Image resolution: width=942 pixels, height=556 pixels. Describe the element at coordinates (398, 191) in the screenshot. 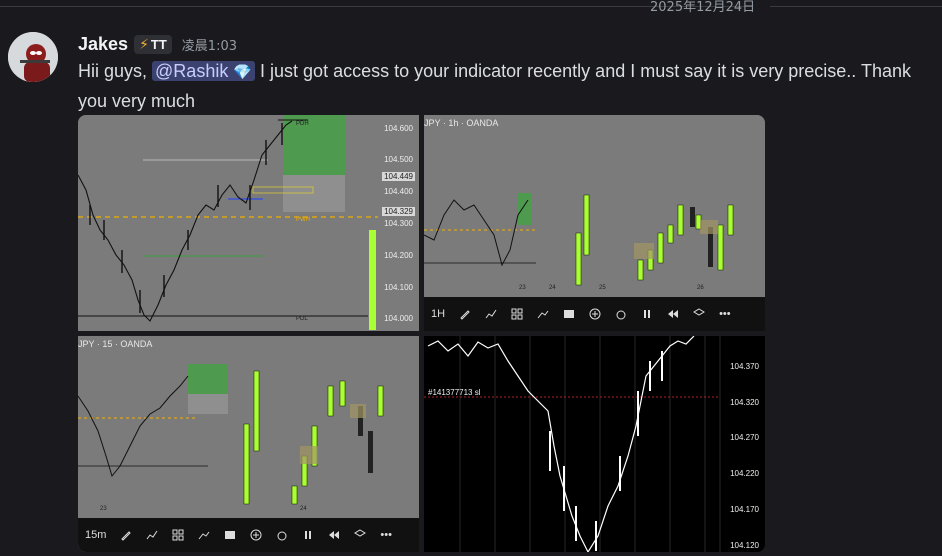

I see `chart-1-price-label: 104.400` at that location.